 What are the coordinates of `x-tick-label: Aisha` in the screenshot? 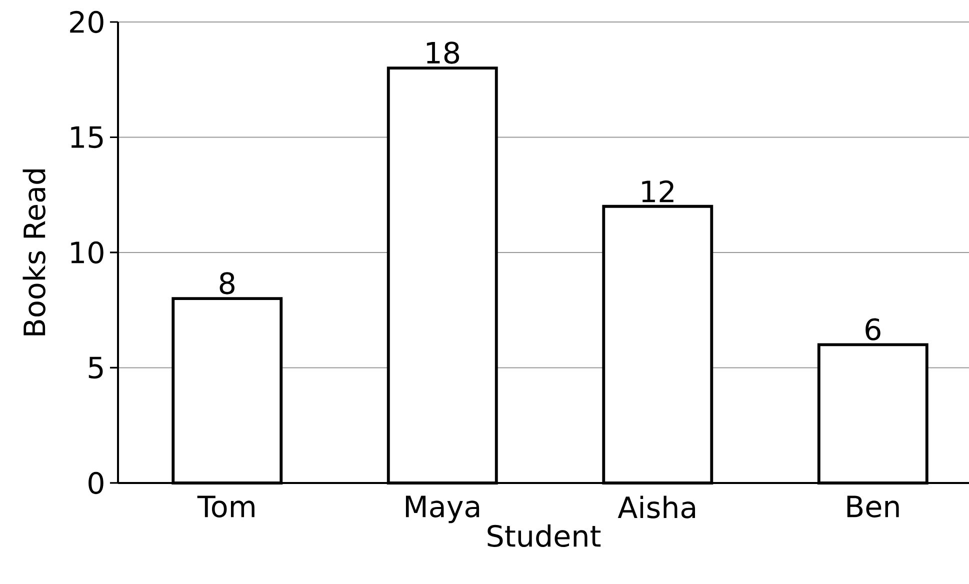 It's located at (657, 507).